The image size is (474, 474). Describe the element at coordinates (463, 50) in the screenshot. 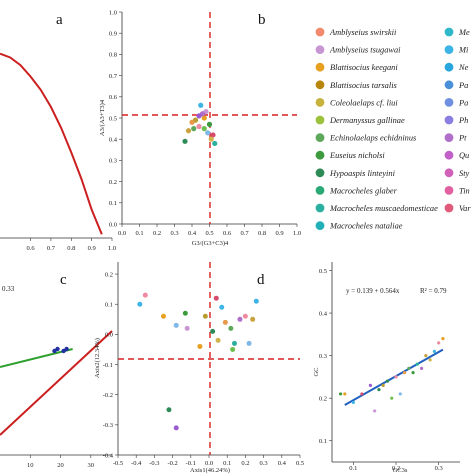

I see `legend-label: Mi` at that location.